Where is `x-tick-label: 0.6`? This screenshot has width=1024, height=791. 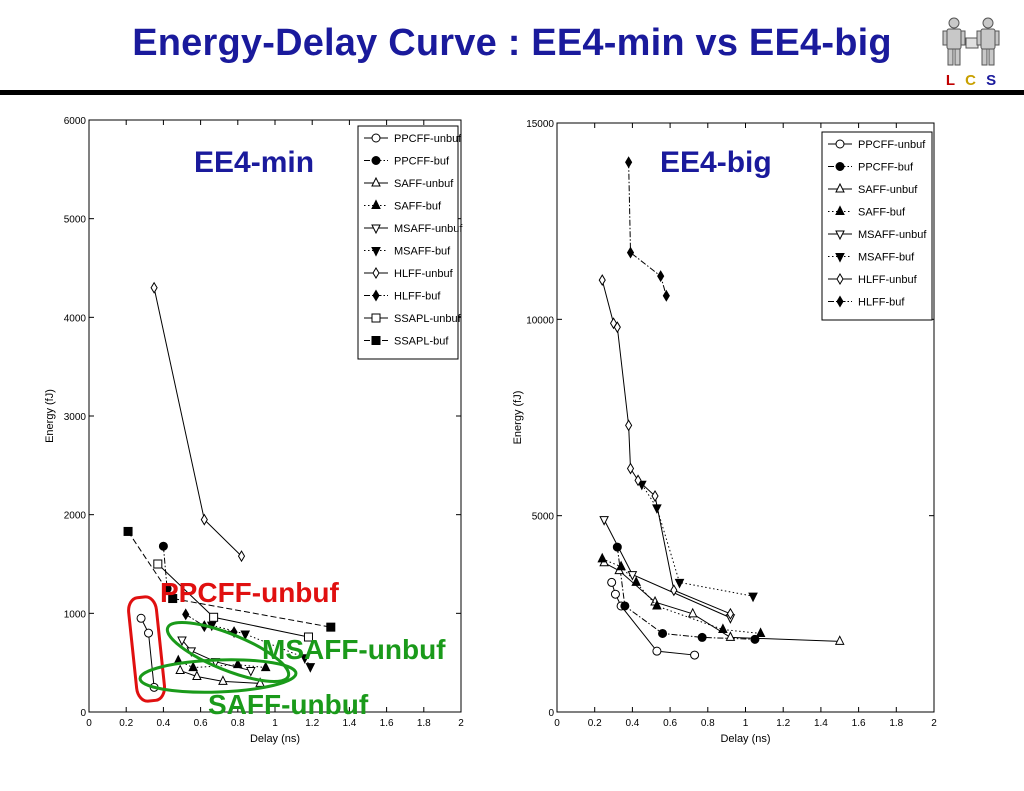
x-tick-label: 0.6 is located at coordinates (201, 723).